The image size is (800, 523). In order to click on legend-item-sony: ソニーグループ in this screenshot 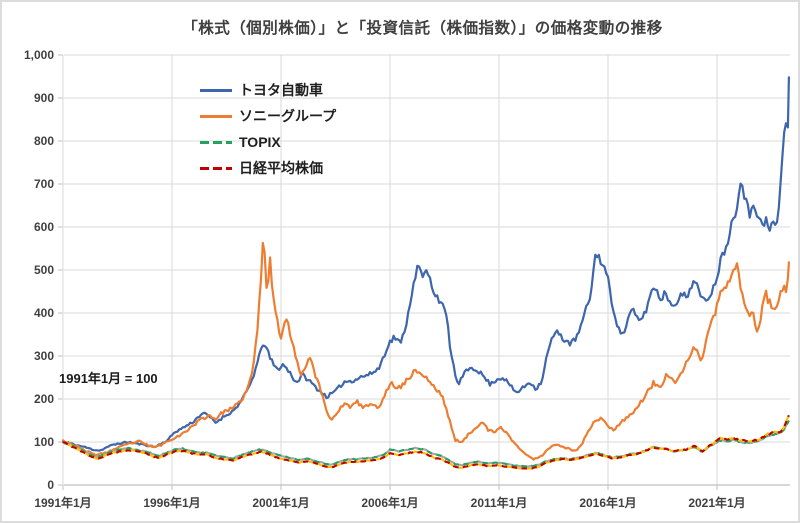, I will do `click(268, 116)`.